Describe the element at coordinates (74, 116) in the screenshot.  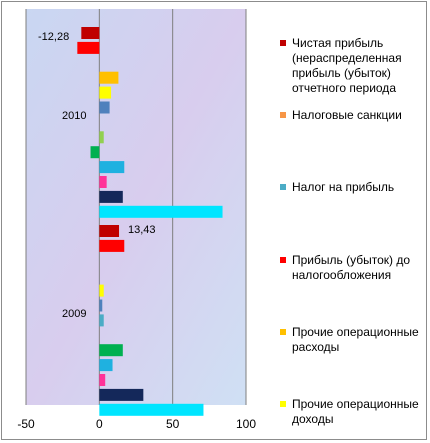
I see `category-label: 2010` at that location.